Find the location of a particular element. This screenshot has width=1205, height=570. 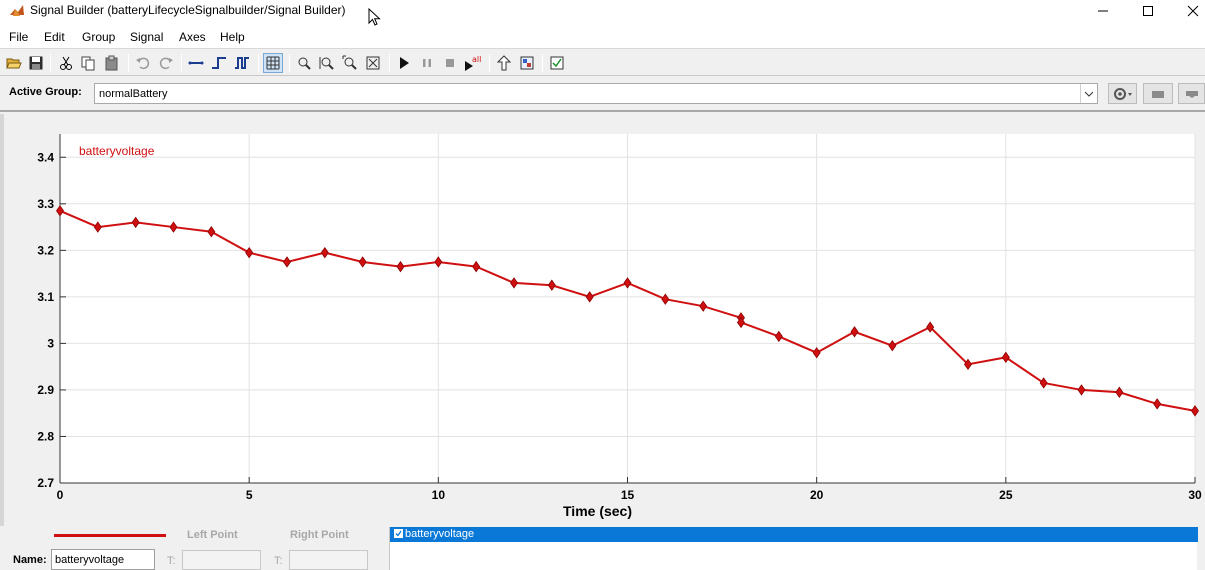

minimize-button is located at coordinates (1103, 11).